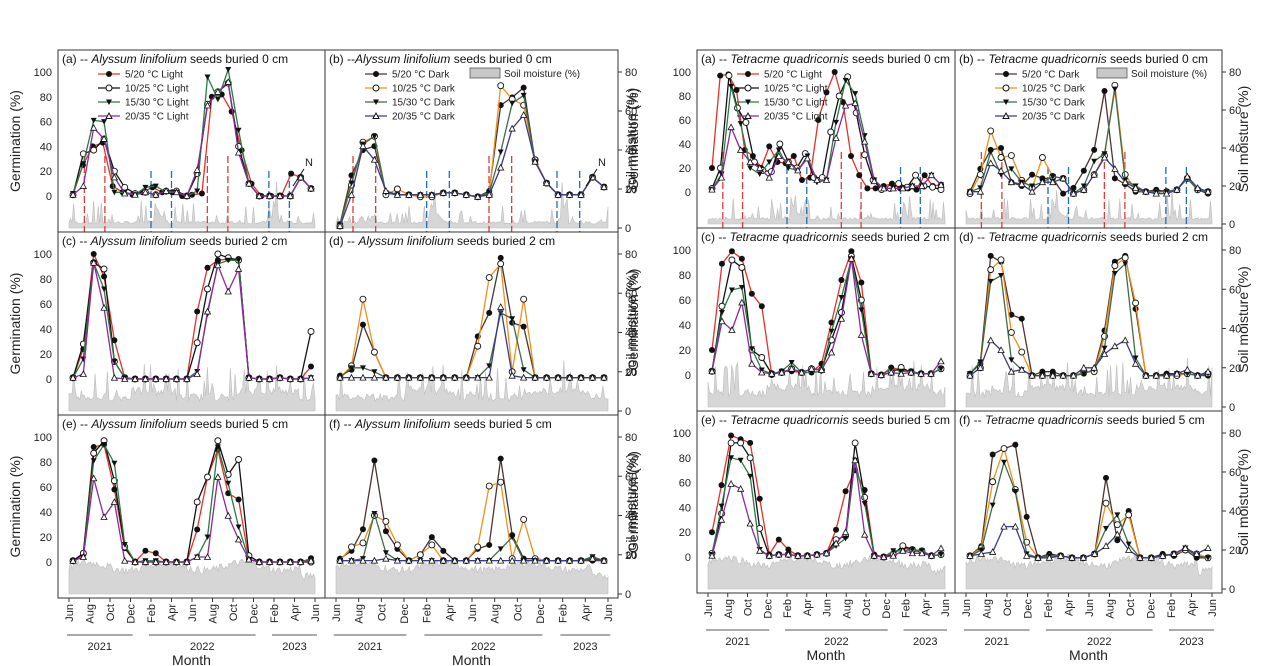  What do you see at coordinates (1169, 74) in the screenshot?
I see `legend-soil-label: Soil moisture (%)` at bounding box center [1169, 74].